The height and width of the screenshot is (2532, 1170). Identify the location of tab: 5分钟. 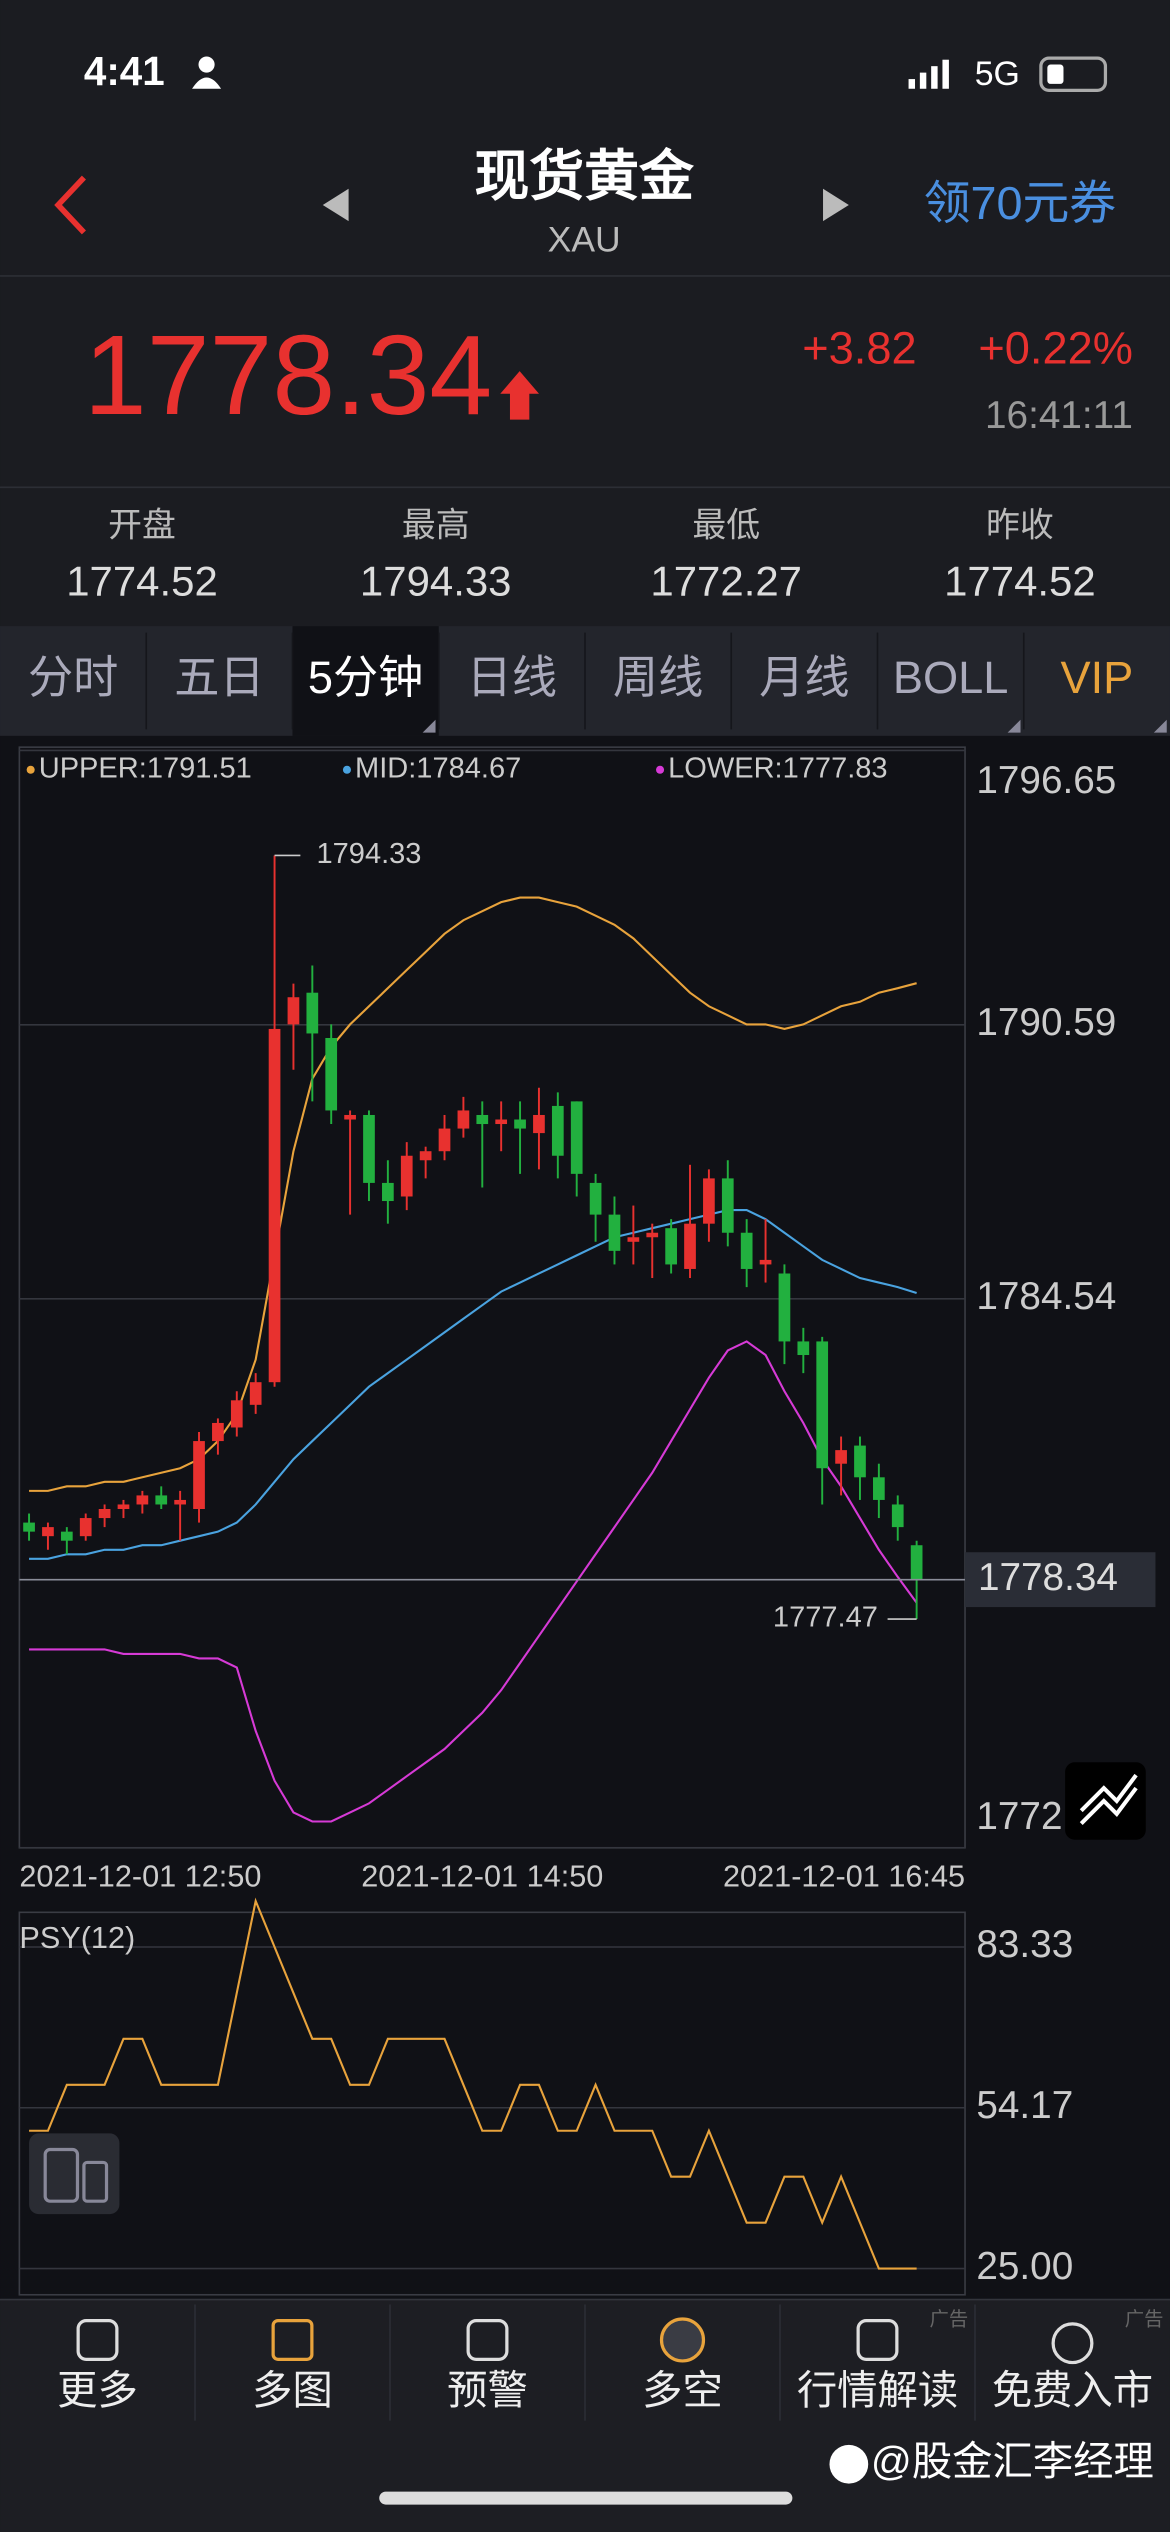
(365, 677).